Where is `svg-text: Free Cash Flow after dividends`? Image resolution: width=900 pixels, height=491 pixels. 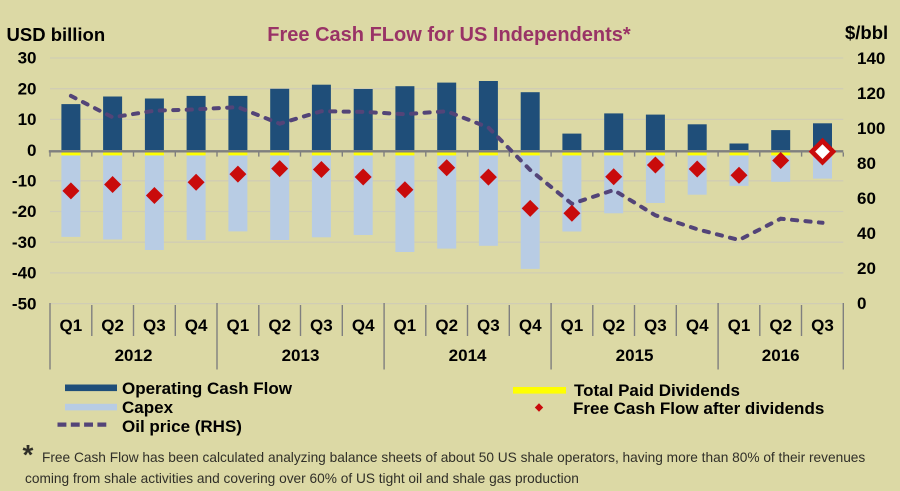 svg-text: Free Cash Flow after dividends is located at coordinates (698, 408).